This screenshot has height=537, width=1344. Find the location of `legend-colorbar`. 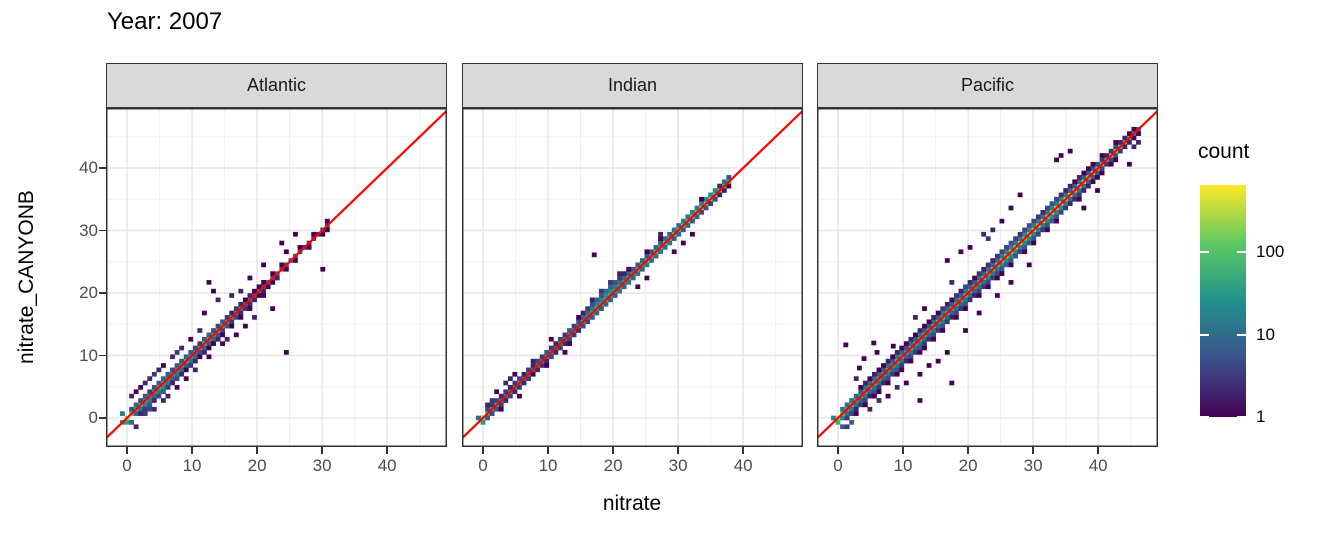

legend-colorbar is located at coordinates (1223, 301).